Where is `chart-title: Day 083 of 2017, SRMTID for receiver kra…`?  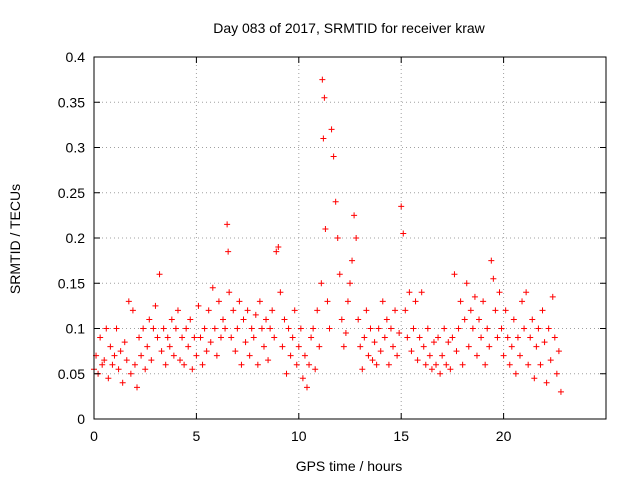
chart-title: Day 083 of 2017, SRMTID for receiver kra… is located at coordinates (349, 28).